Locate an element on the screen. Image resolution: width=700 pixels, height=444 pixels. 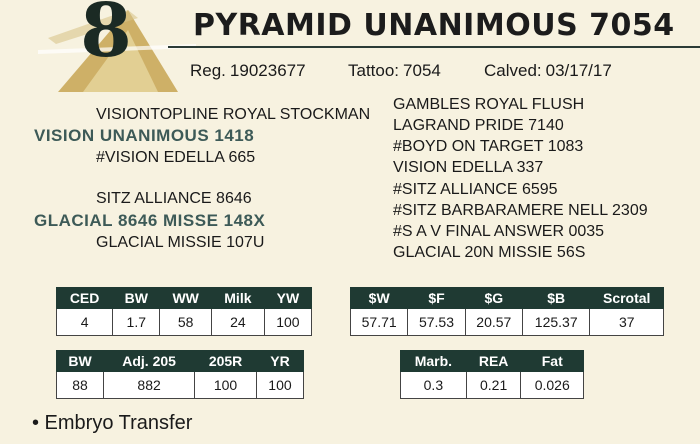
carcass-value-row: 0.3 0.21 0.026 is located at coordinates (492, 385).